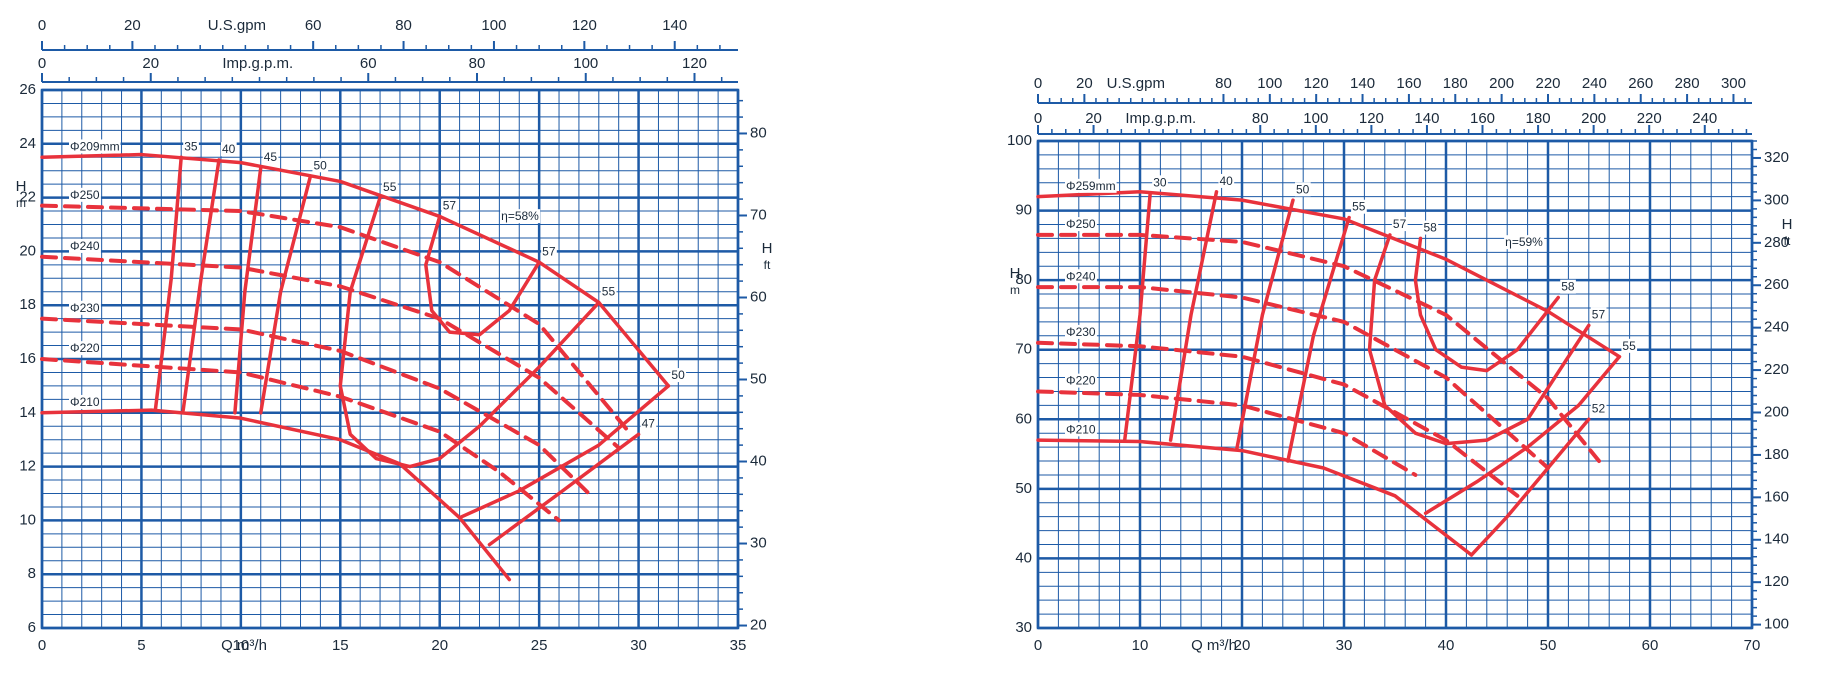 Image resolution: width=1832 pixels, height=680 pixels. I want to click on y-tick-label: 6, so click(32, 627).